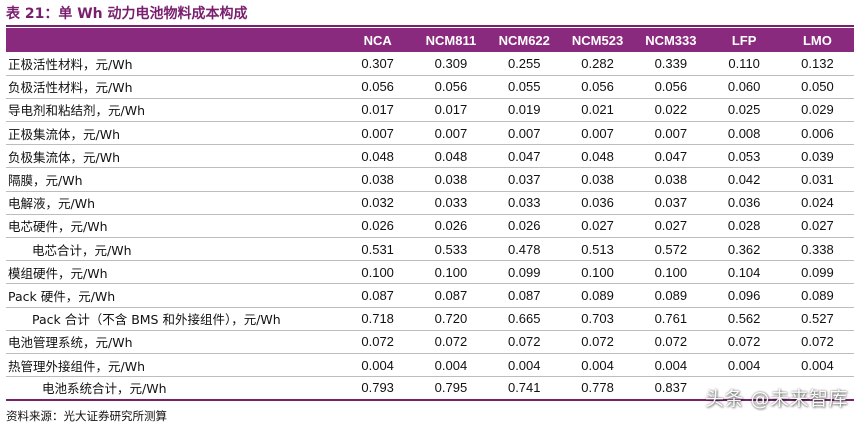  I want to click on cell-value: 0.307, so click(377, 63).